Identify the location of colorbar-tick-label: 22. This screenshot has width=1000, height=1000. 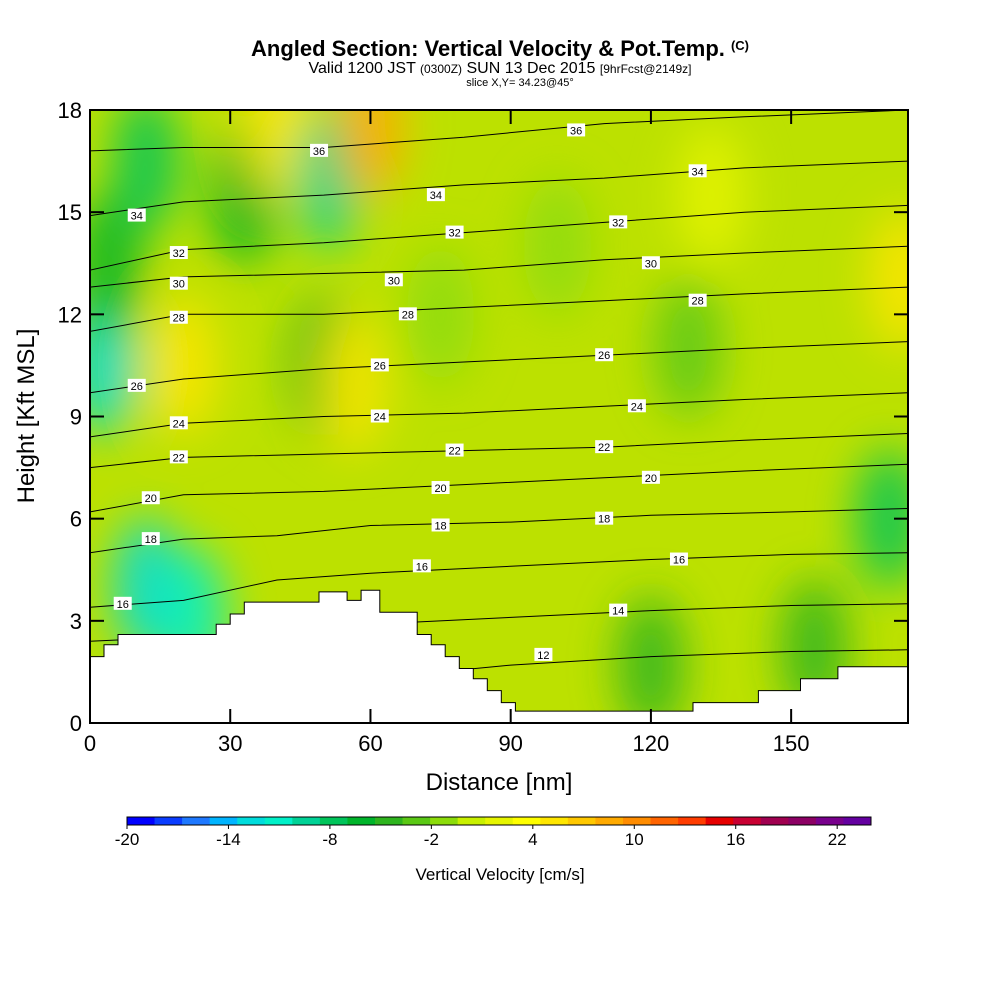
(837, 839).